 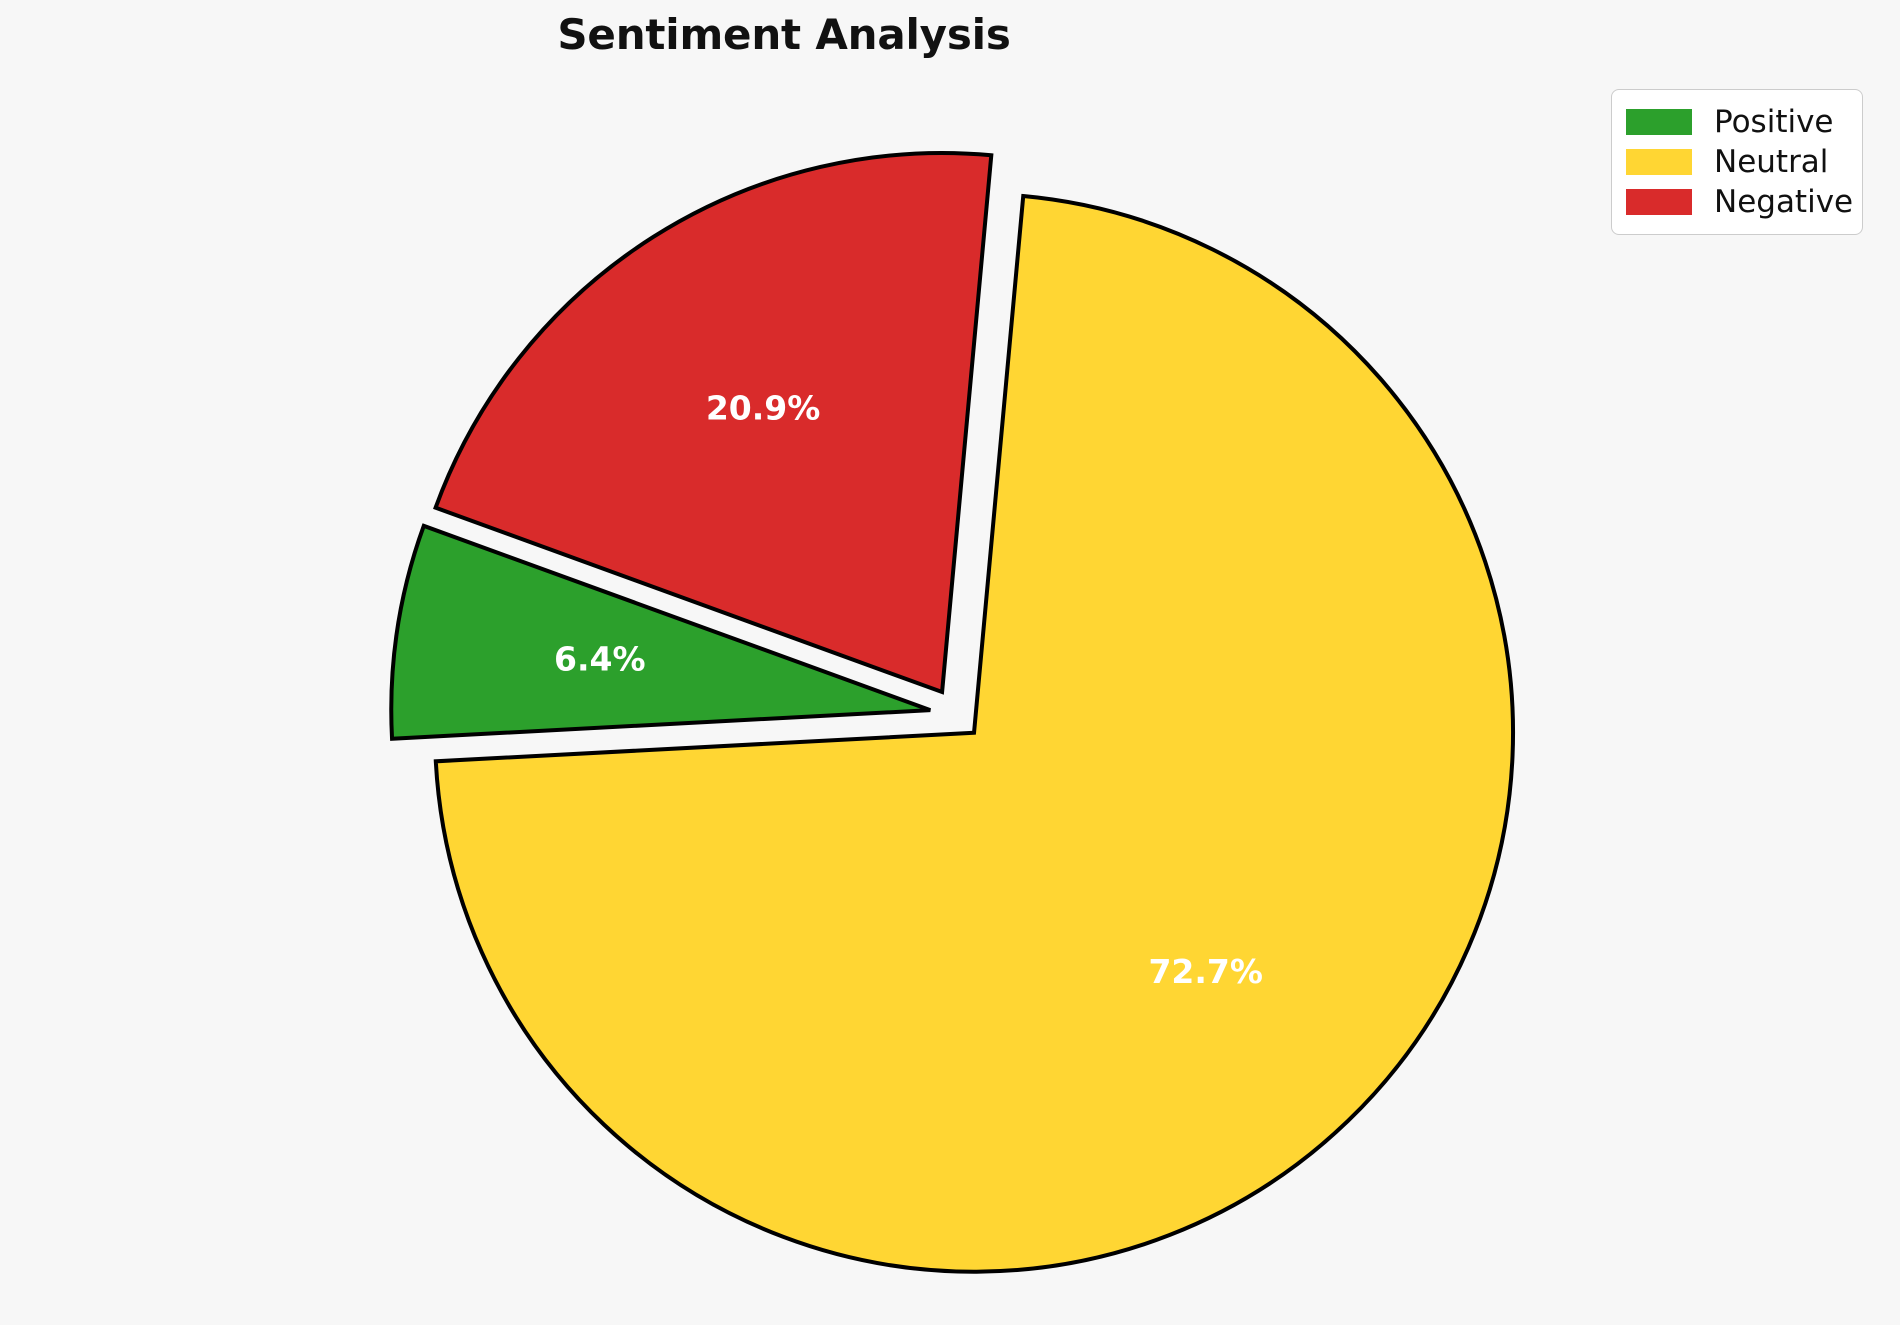 I want to click on pie-label-negative: 20.9%, so click(x=763, y=407).